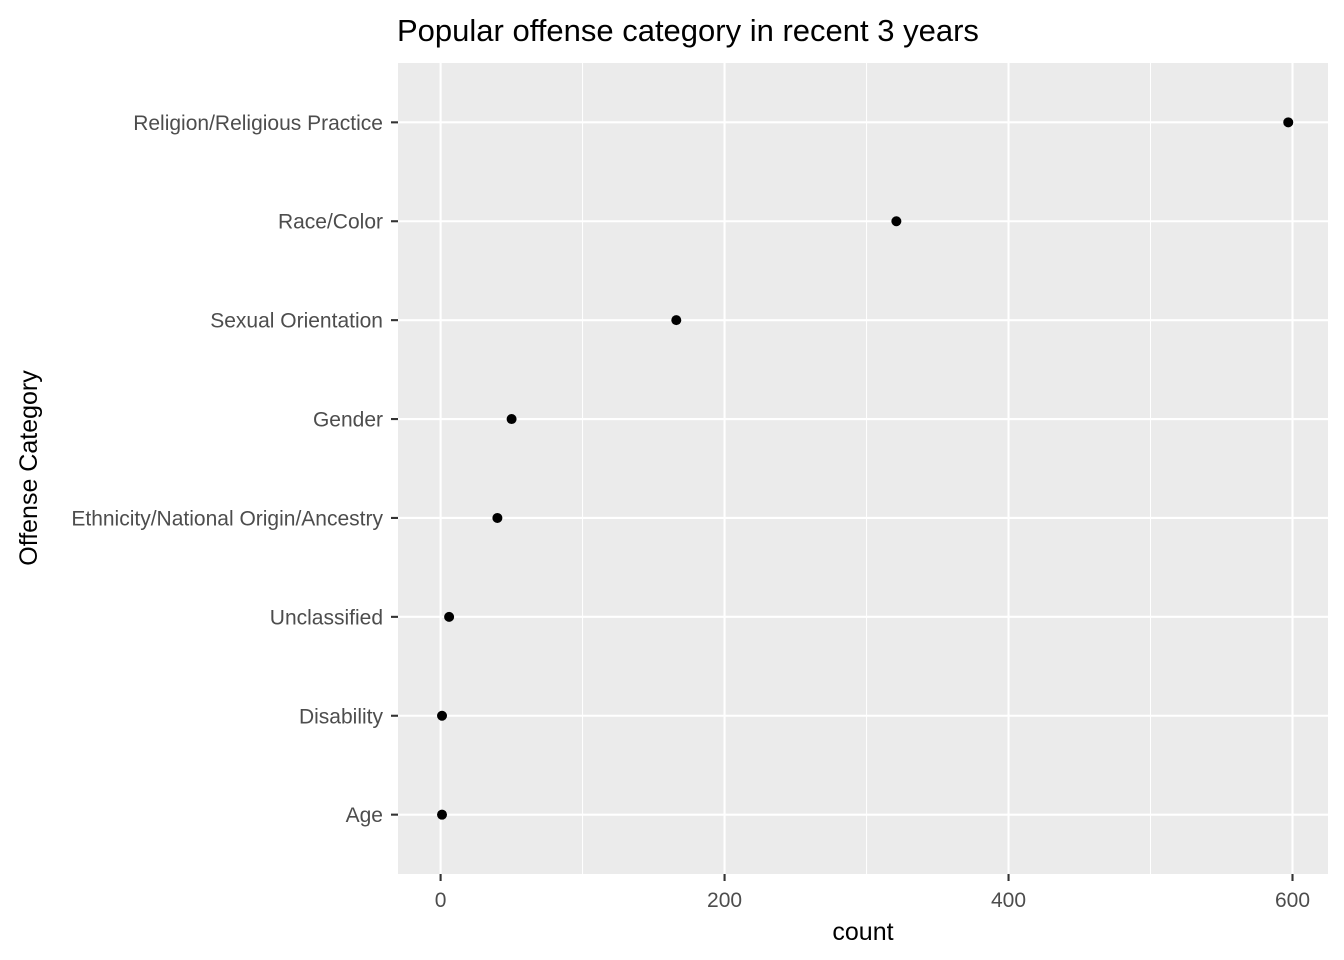  I want to click on x-axis-title: count, so click(862, 932).